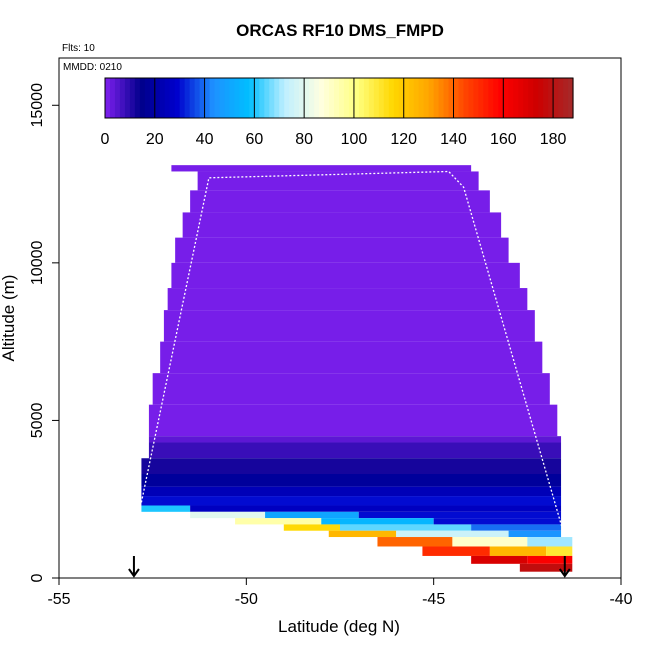 The height and width of the screenshot is (650, 650). What do you see at coordinates (37, 105) in the screenshot?
I see `y-tick-label: 15000` at bounding box center [37, 105].